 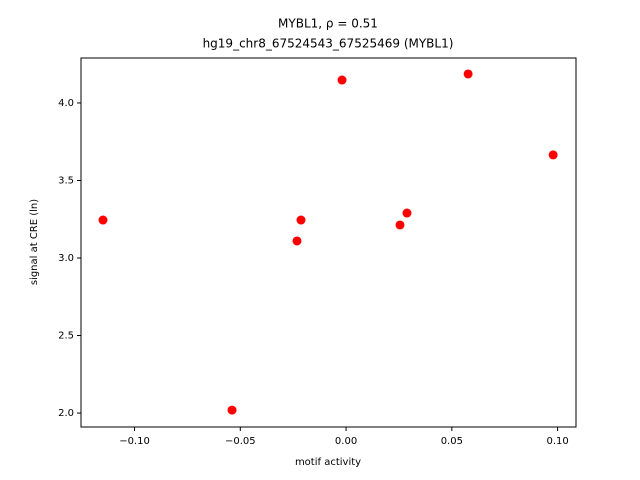 I want to click on x-tick-label: −0.05, so click(x=240, y=441).